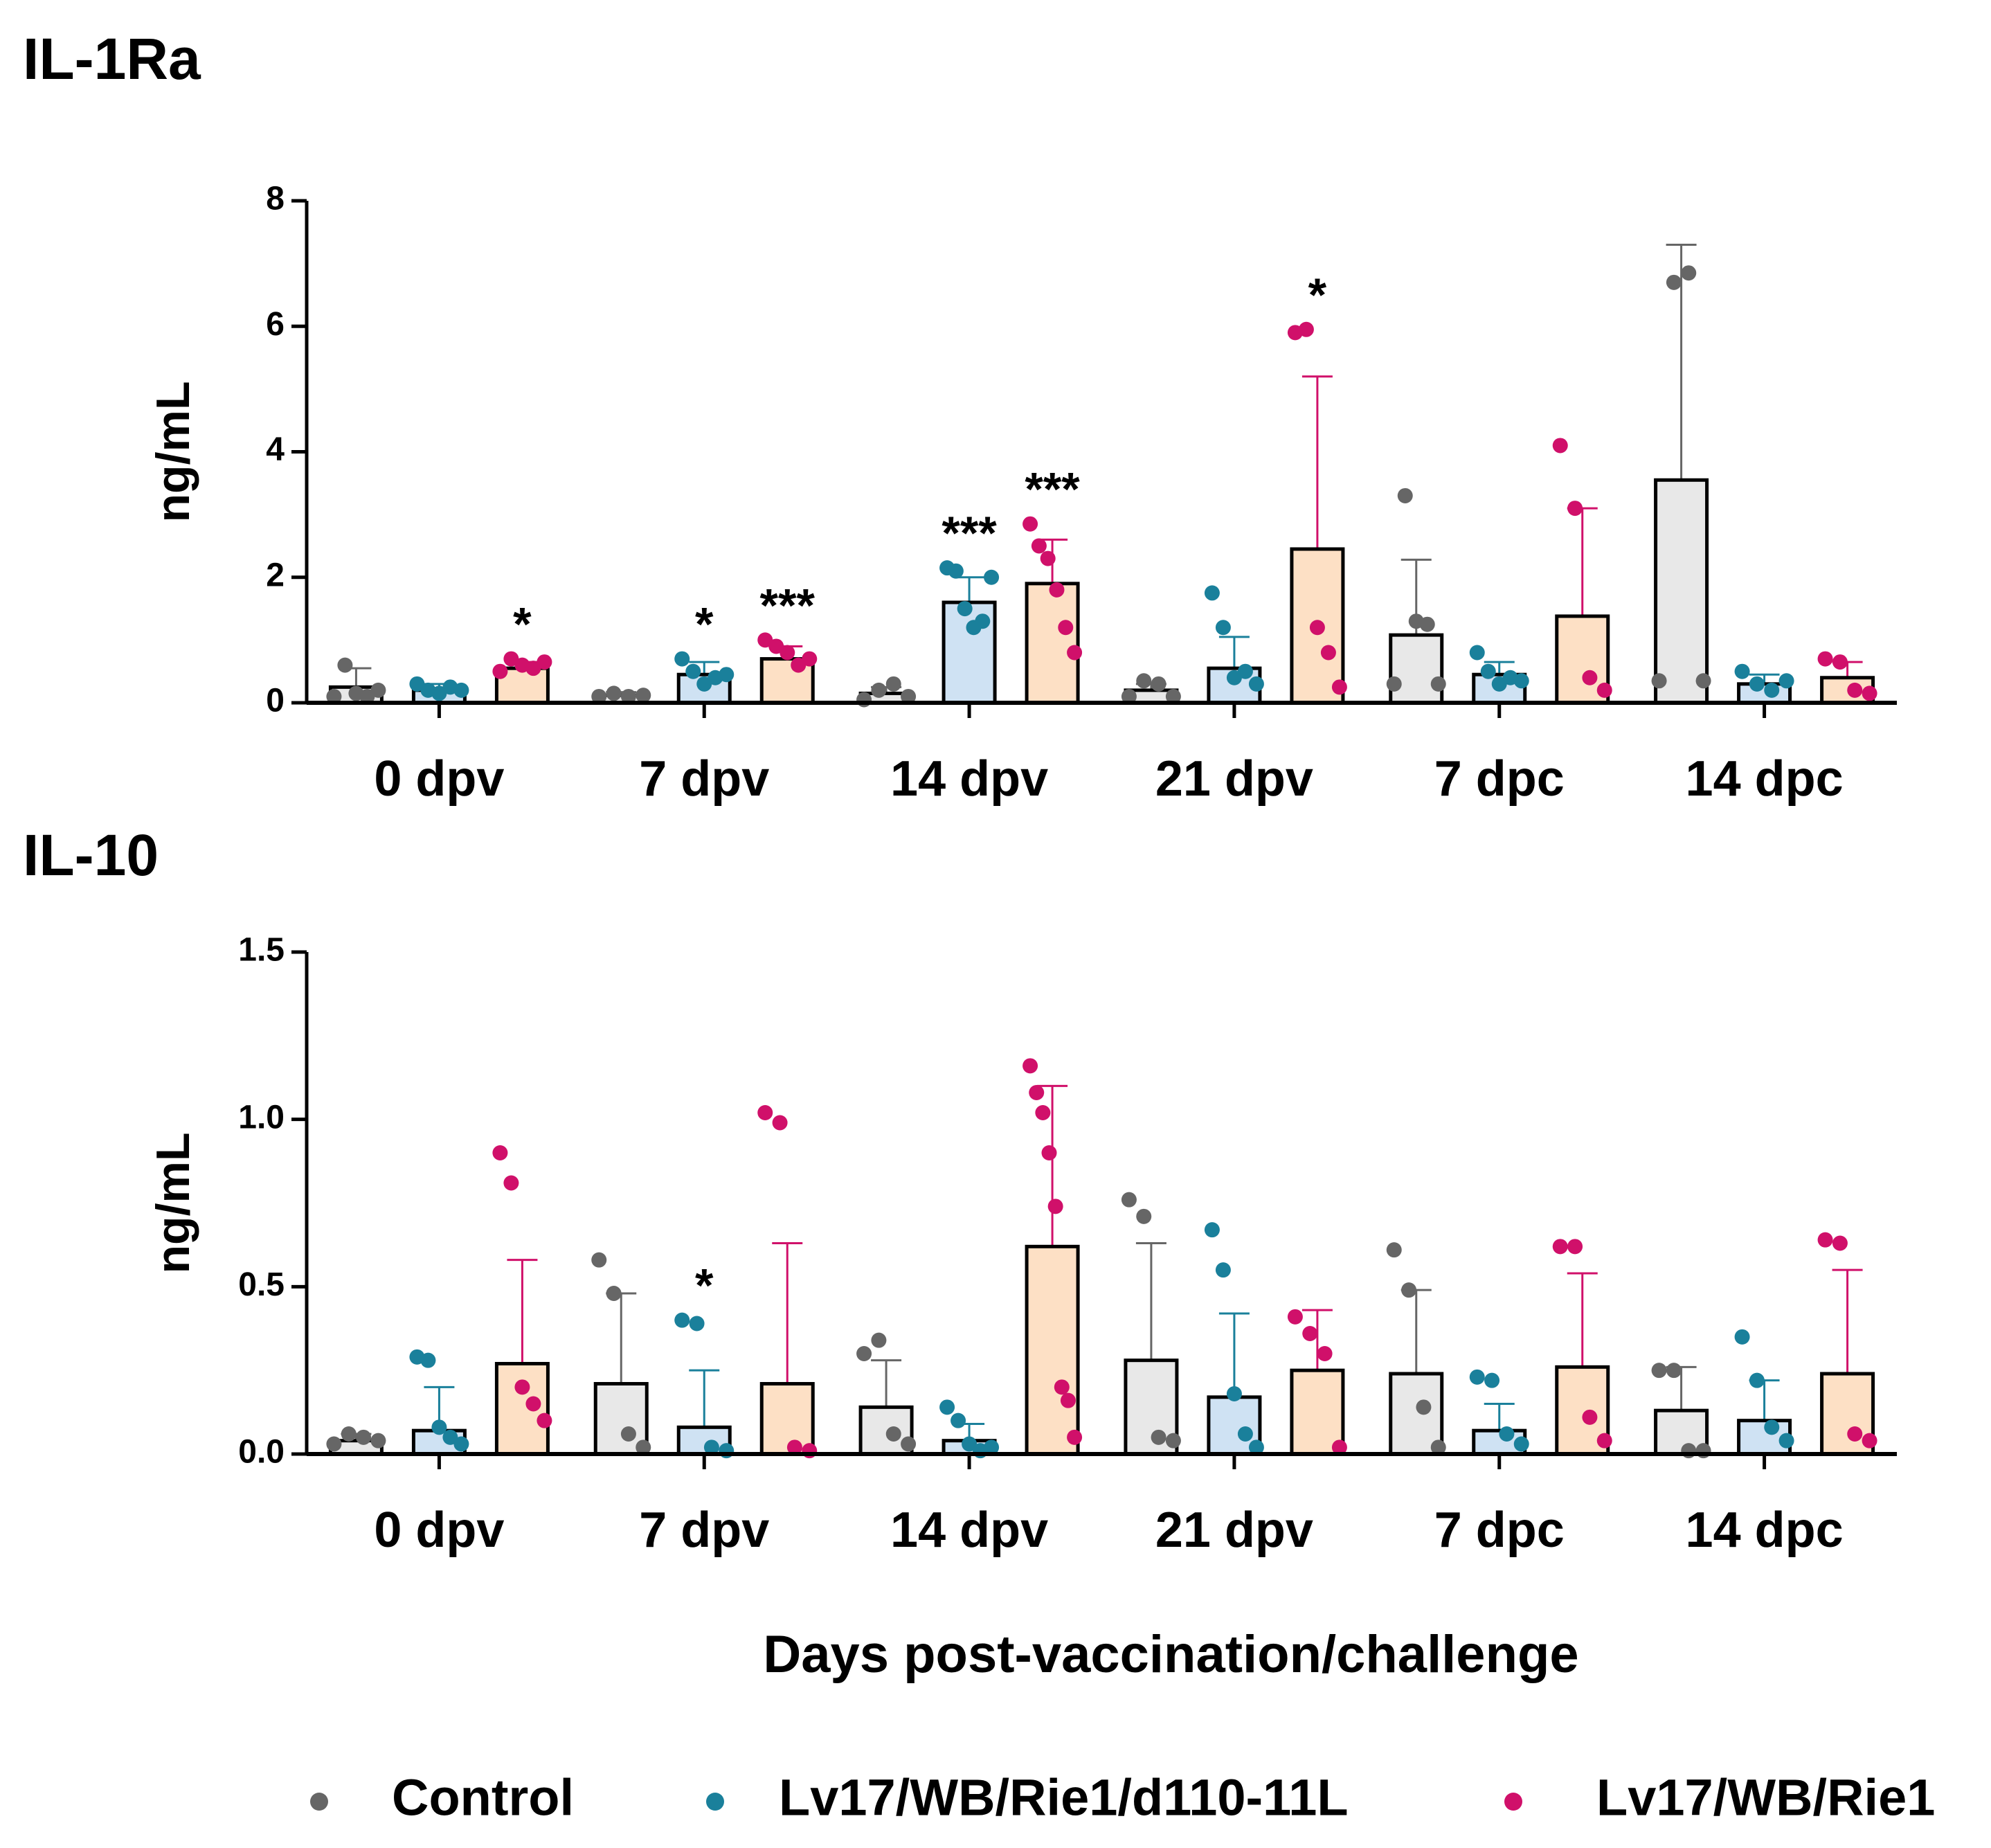 The width and height of the screenshot is (1991, 1848). What do you see at coordinates (1513, 1802) in the screenshot?
I see `legend-marker` at bounding box center [1513, 1802].